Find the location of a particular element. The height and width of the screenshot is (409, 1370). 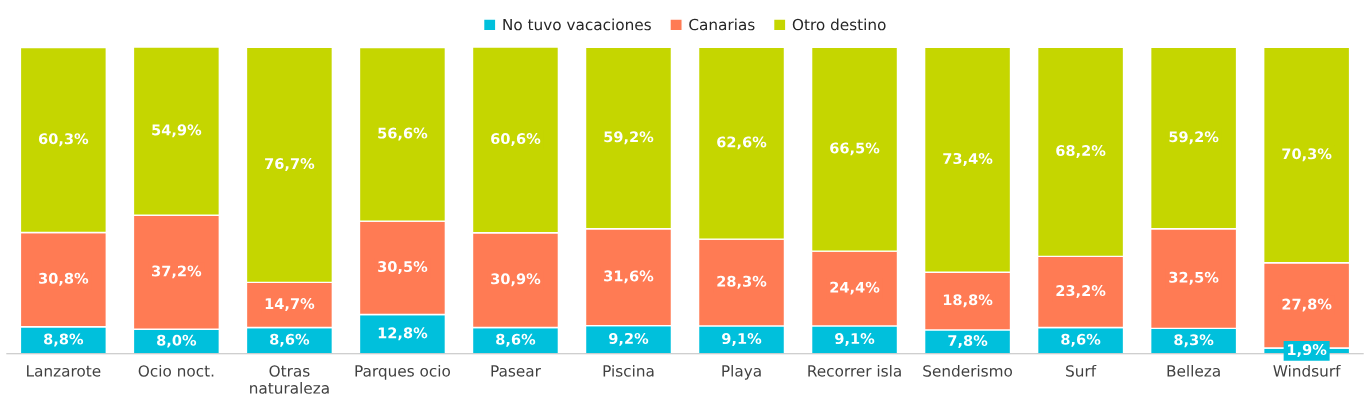

data-label: 7,8% is located at coordinates (968, 341).